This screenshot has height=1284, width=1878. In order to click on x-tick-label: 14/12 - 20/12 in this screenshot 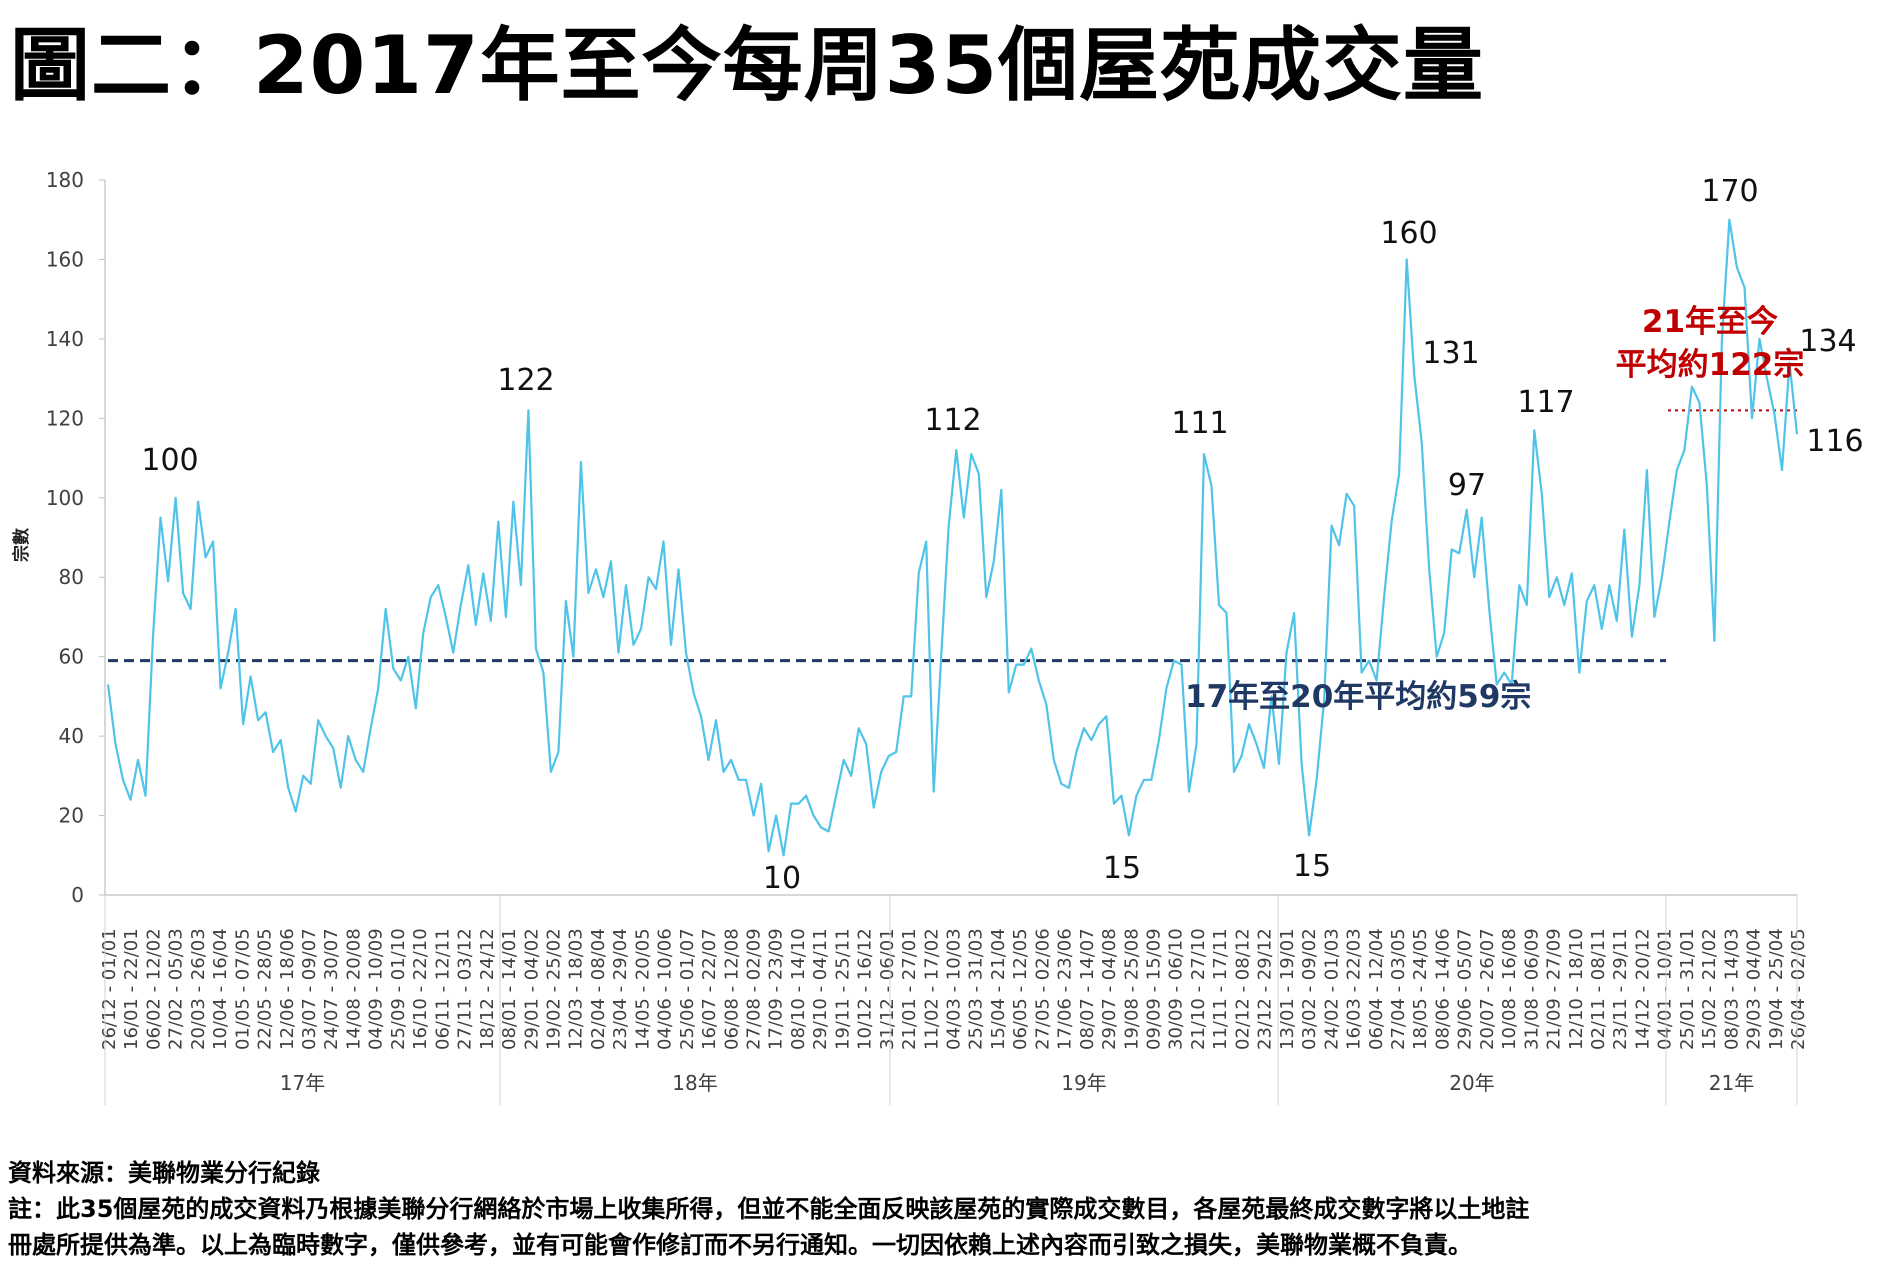, I will do `click(1642, 989)`.